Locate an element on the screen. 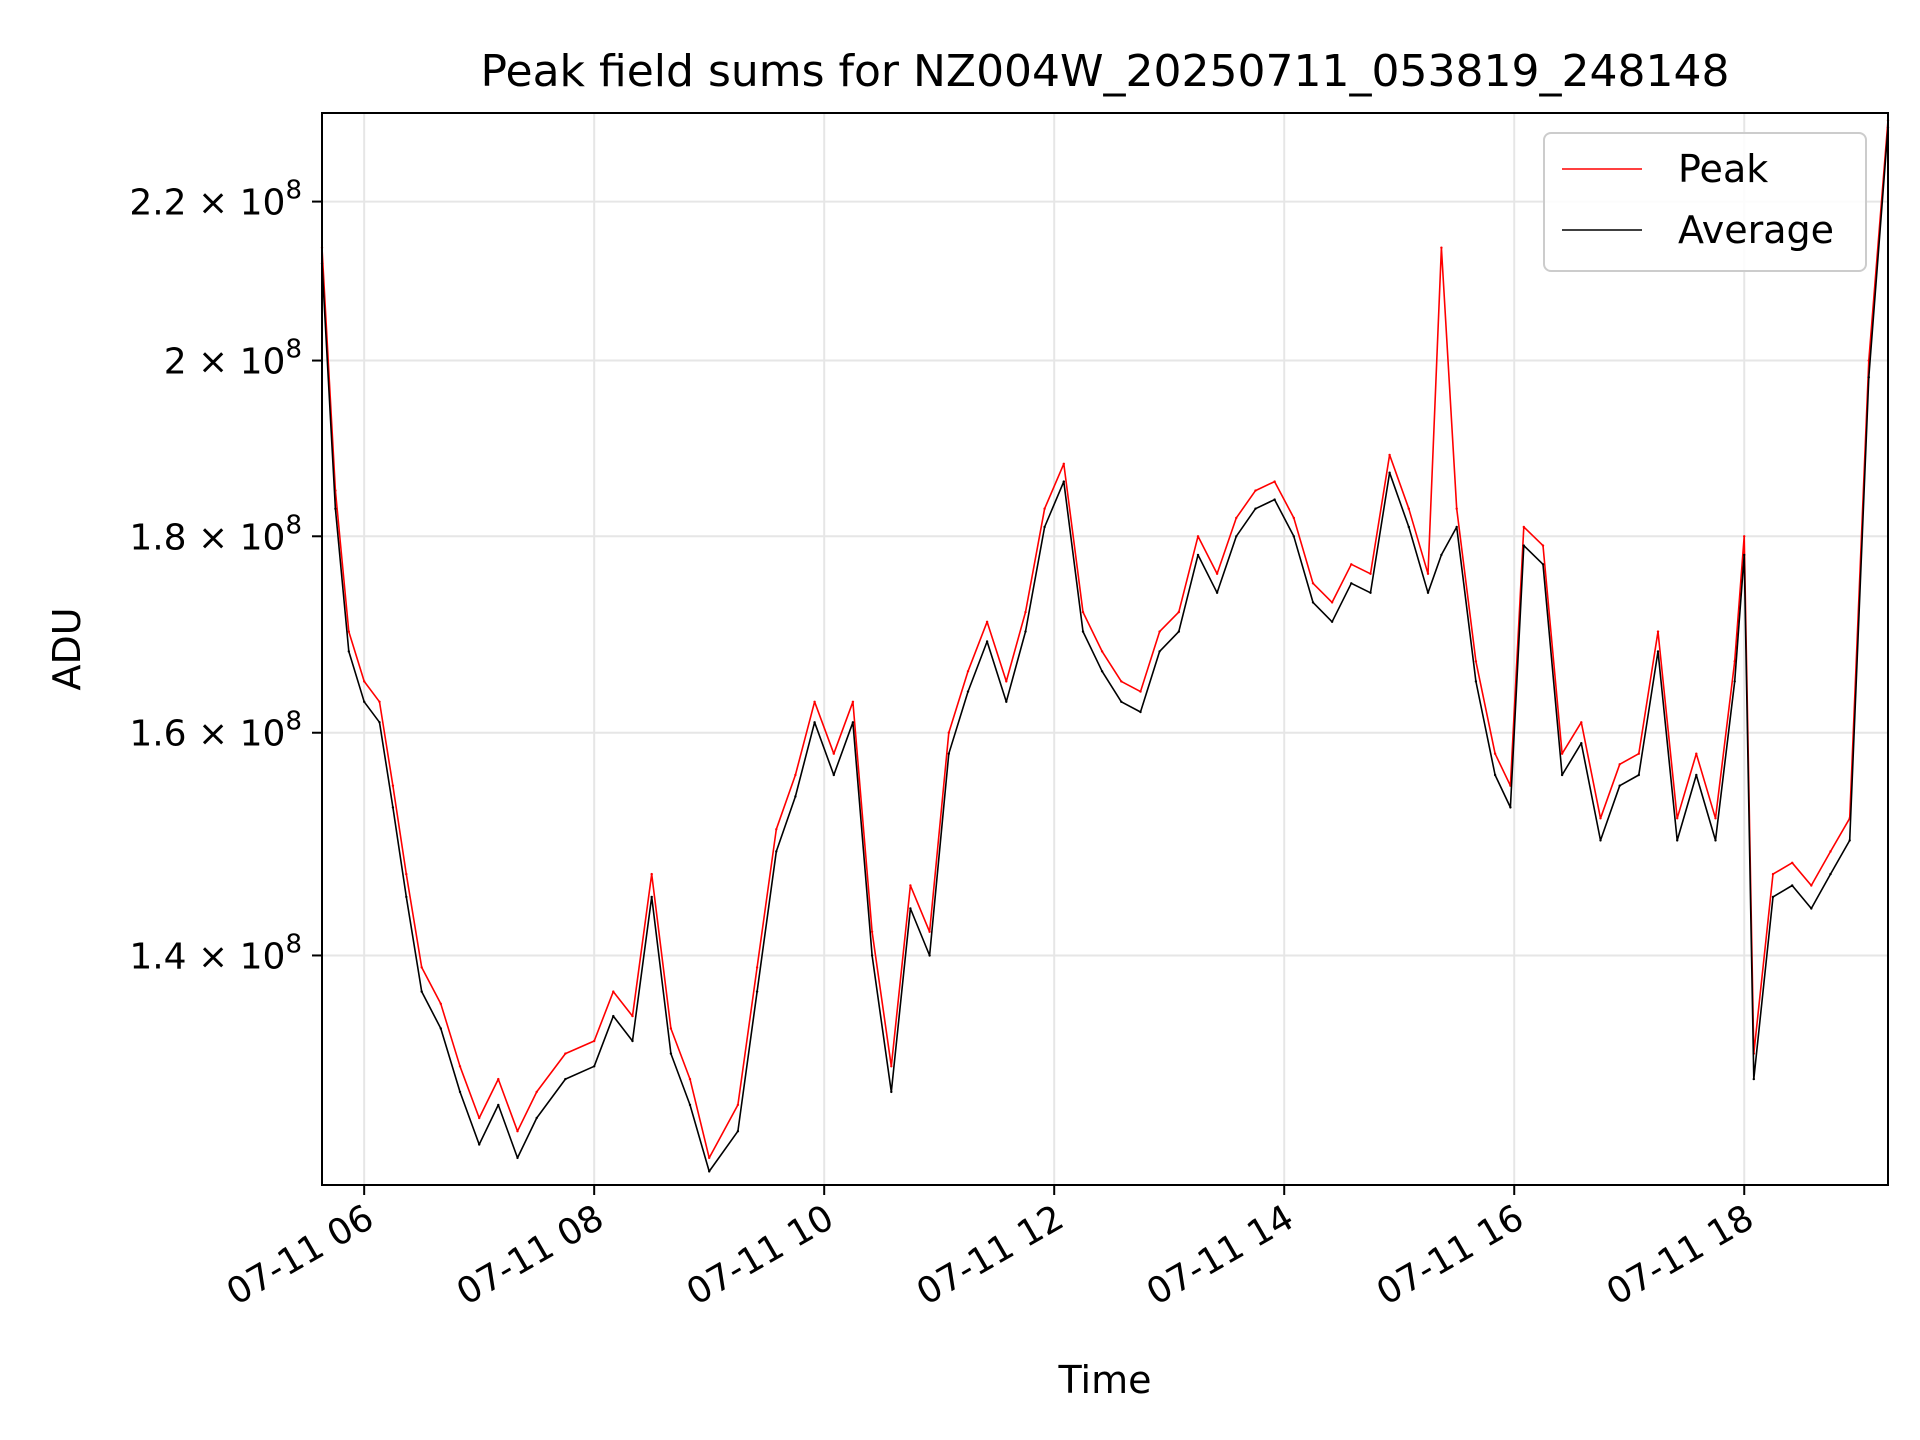  y-tick-label: 1.4 × 108 is located at coordinates (215, 953).